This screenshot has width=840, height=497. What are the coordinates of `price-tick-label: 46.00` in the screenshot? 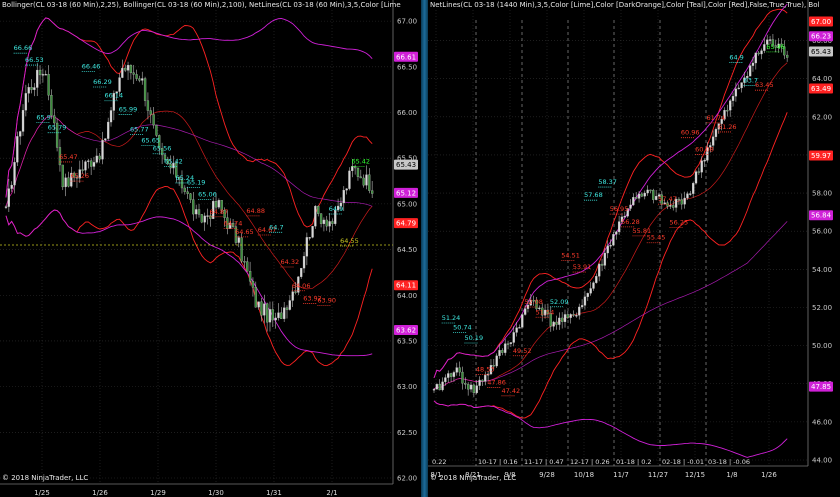 It's located at (822, 422).